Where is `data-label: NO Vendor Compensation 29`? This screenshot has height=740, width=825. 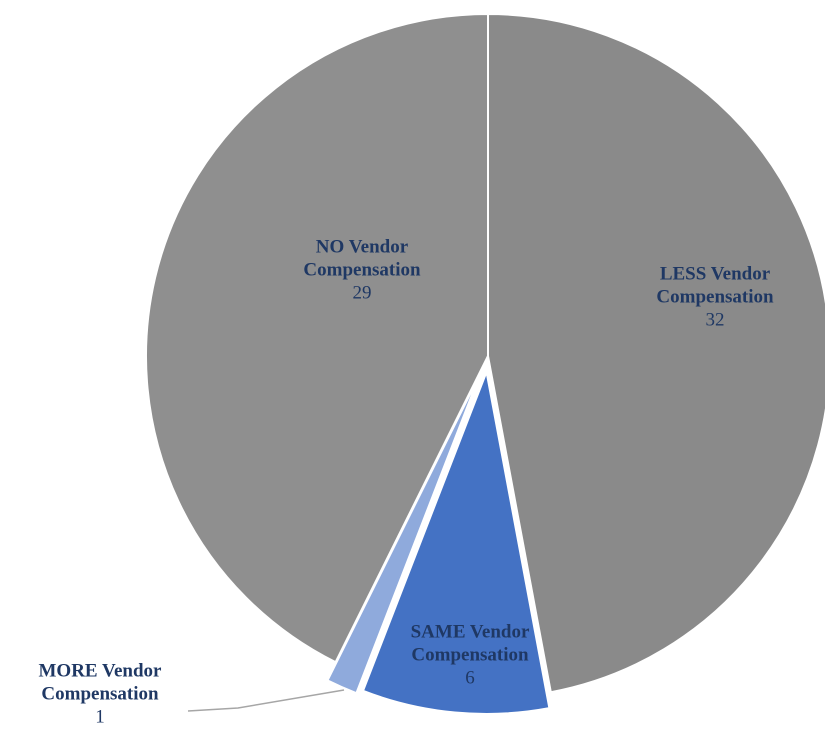 data-label: NO Vendor Compensation 29 is located at coordinates (362, 270).